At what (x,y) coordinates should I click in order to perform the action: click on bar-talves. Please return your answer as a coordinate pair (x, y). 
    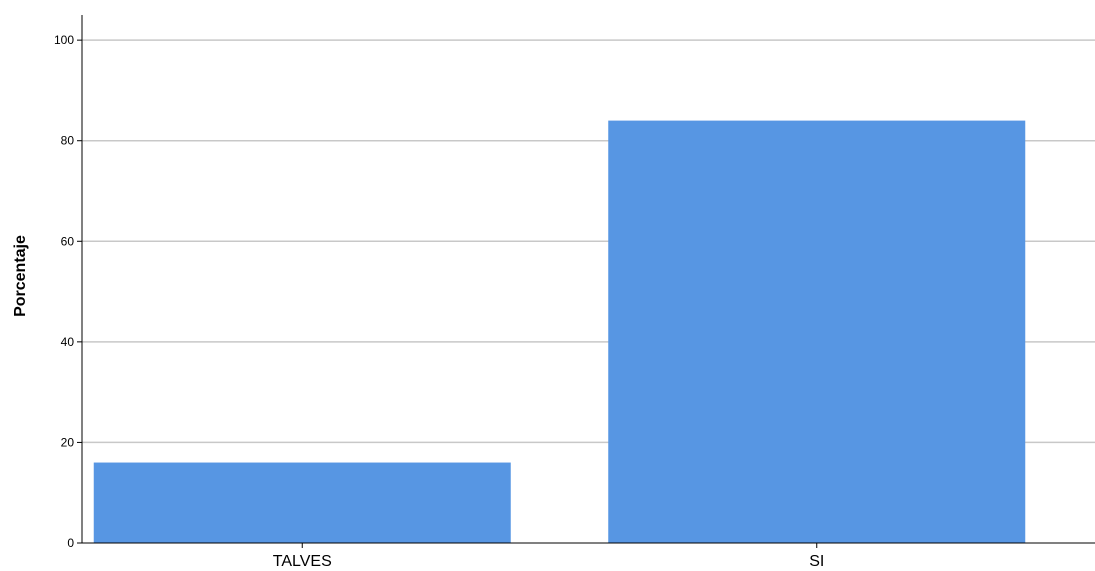
    Looking at the image, I should click on (302, 502).